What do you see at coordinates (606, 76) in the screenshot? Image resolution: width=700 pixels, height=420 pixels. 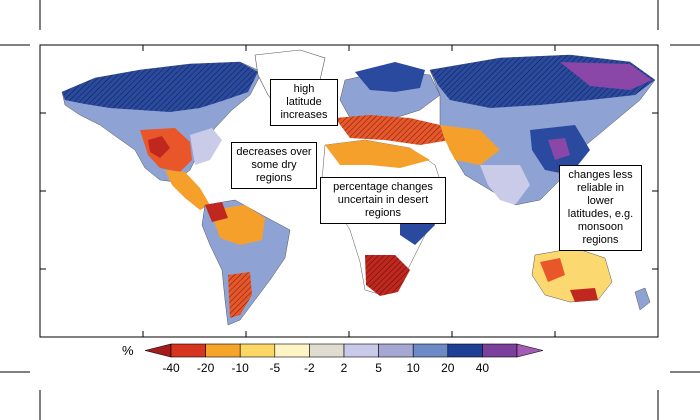 I see `arctic-extreme-wet-region` at bounding box center [606, 76].